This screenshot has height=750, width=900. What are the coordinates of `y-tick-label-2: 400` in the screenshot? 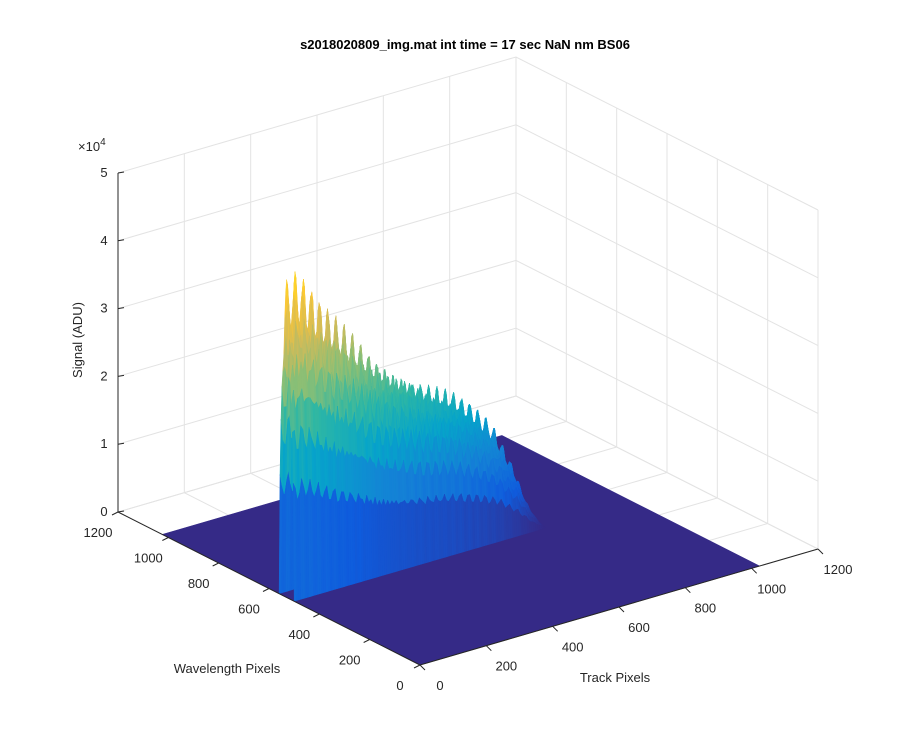 It's located at (299, 634).